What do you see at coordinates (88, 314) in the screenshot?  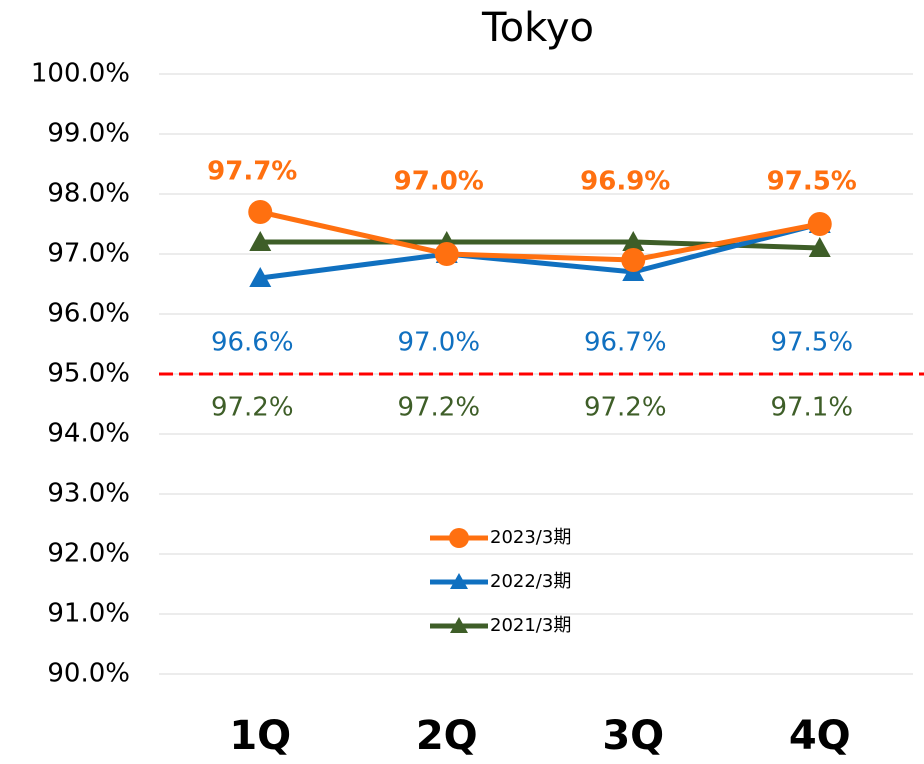 I see `y-tick-label: 96.0%` at bounding box center [88, 314].